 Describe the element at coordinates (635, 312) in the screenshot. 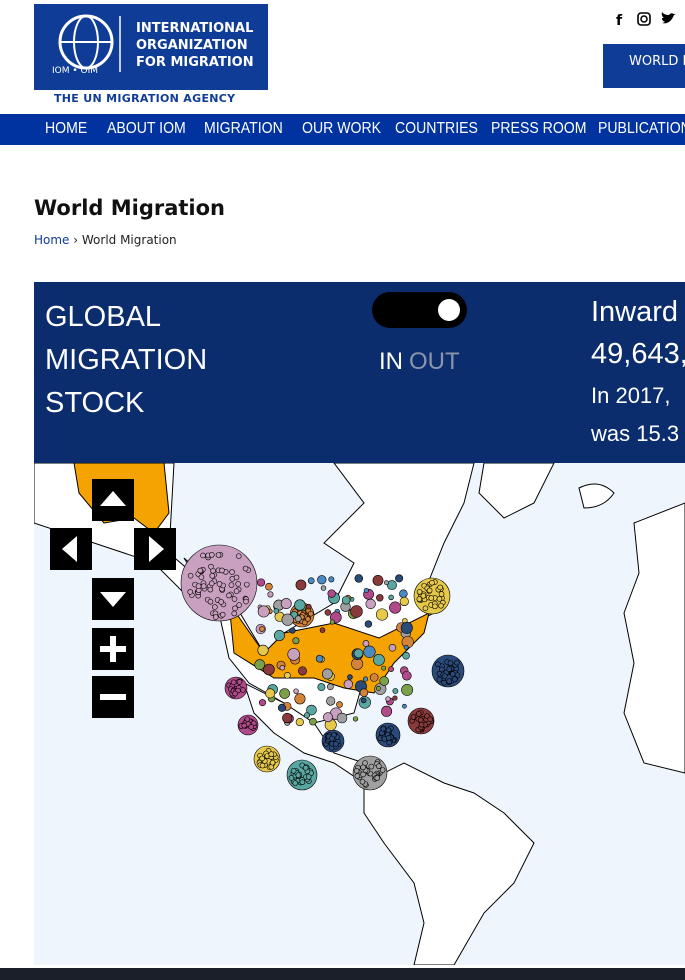

I see `stat-heading: Inward` at that location.